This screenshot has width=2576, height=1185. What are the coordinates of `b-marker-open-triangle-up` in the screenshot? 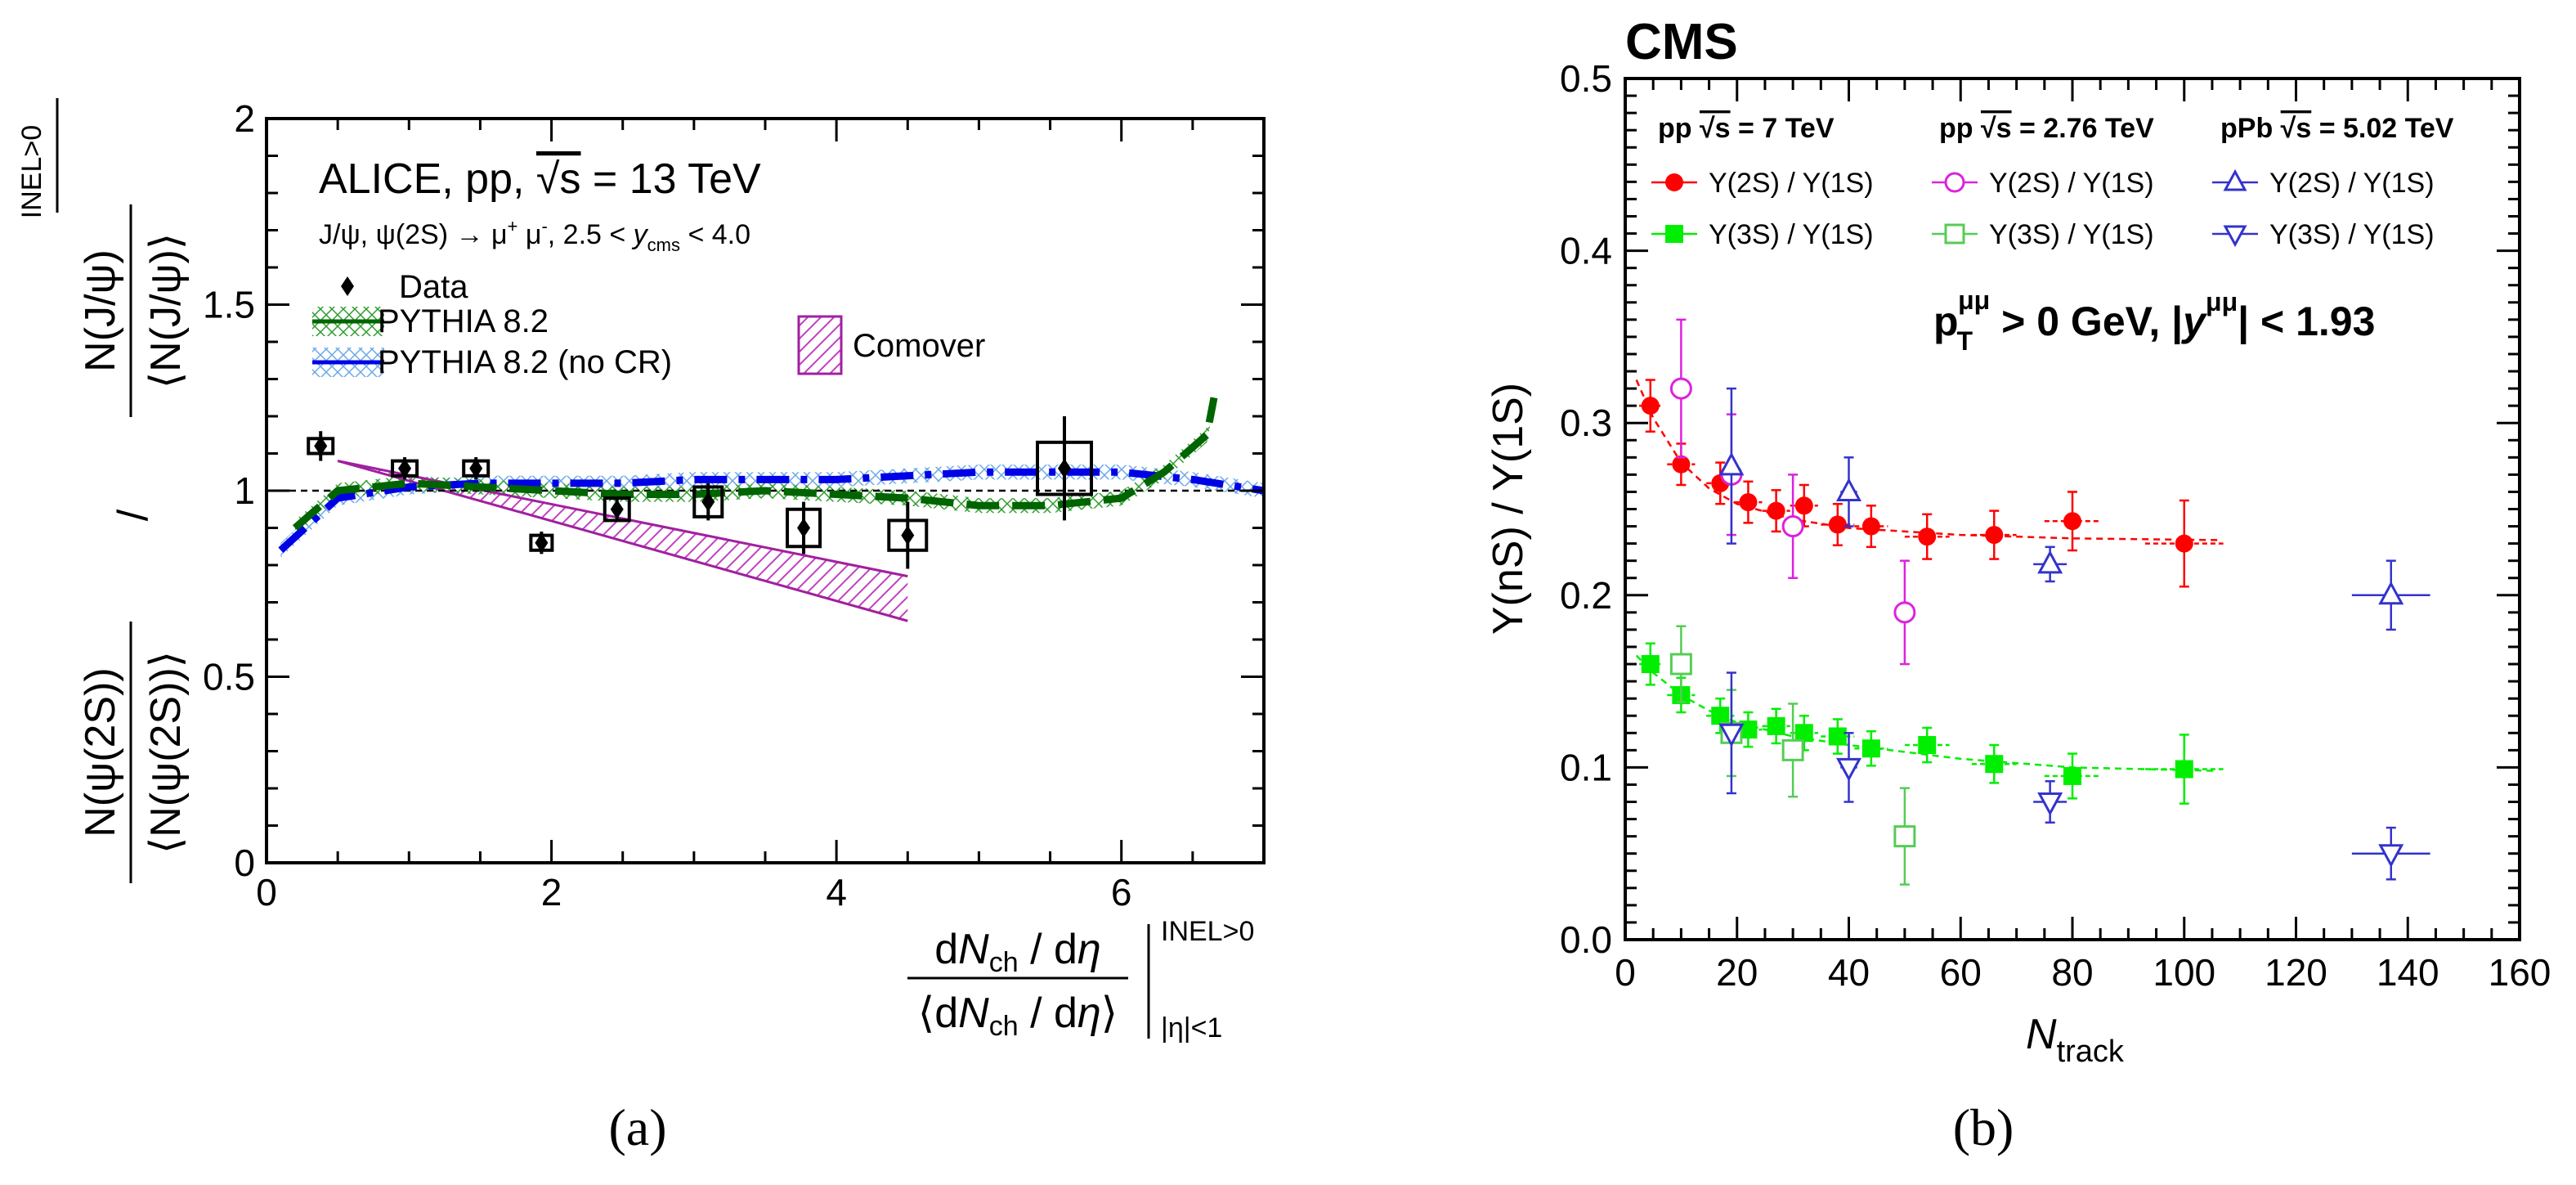 It's located at (1731, 463).